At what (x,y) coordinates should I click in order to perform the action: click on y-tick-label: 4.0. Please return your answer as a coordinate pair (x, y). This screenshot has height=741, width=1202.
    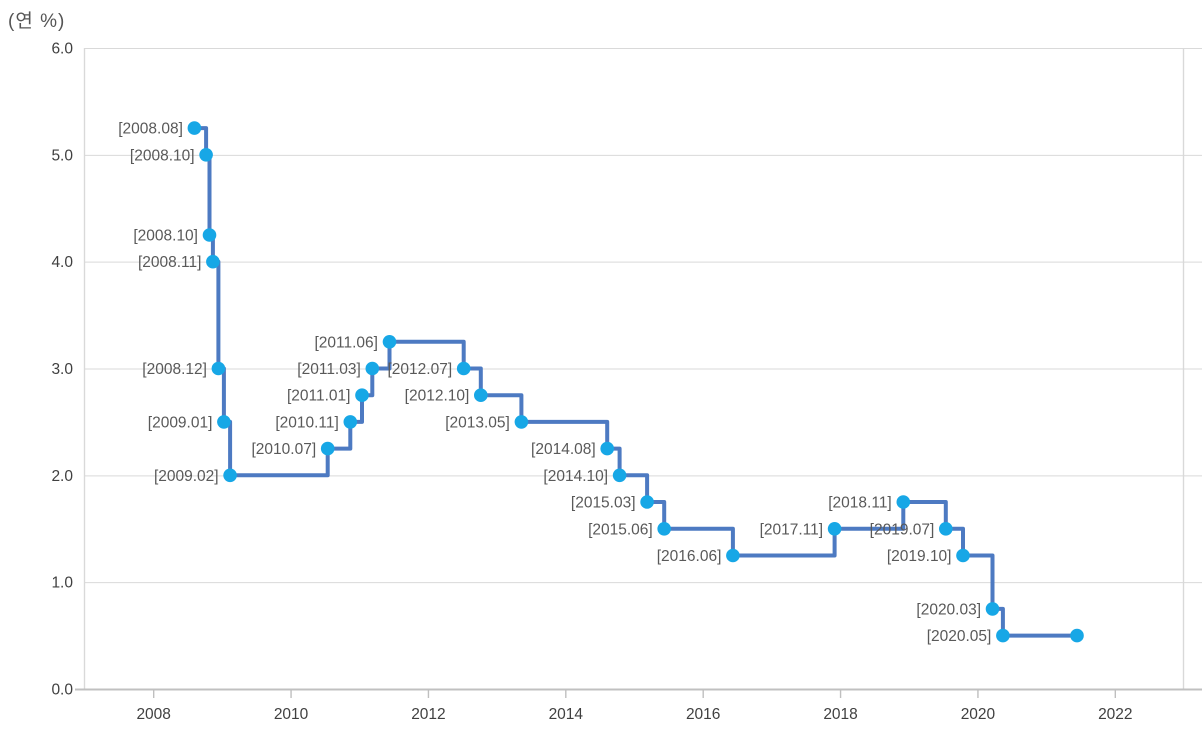
    Looking at the image, I should click on (62, 262).